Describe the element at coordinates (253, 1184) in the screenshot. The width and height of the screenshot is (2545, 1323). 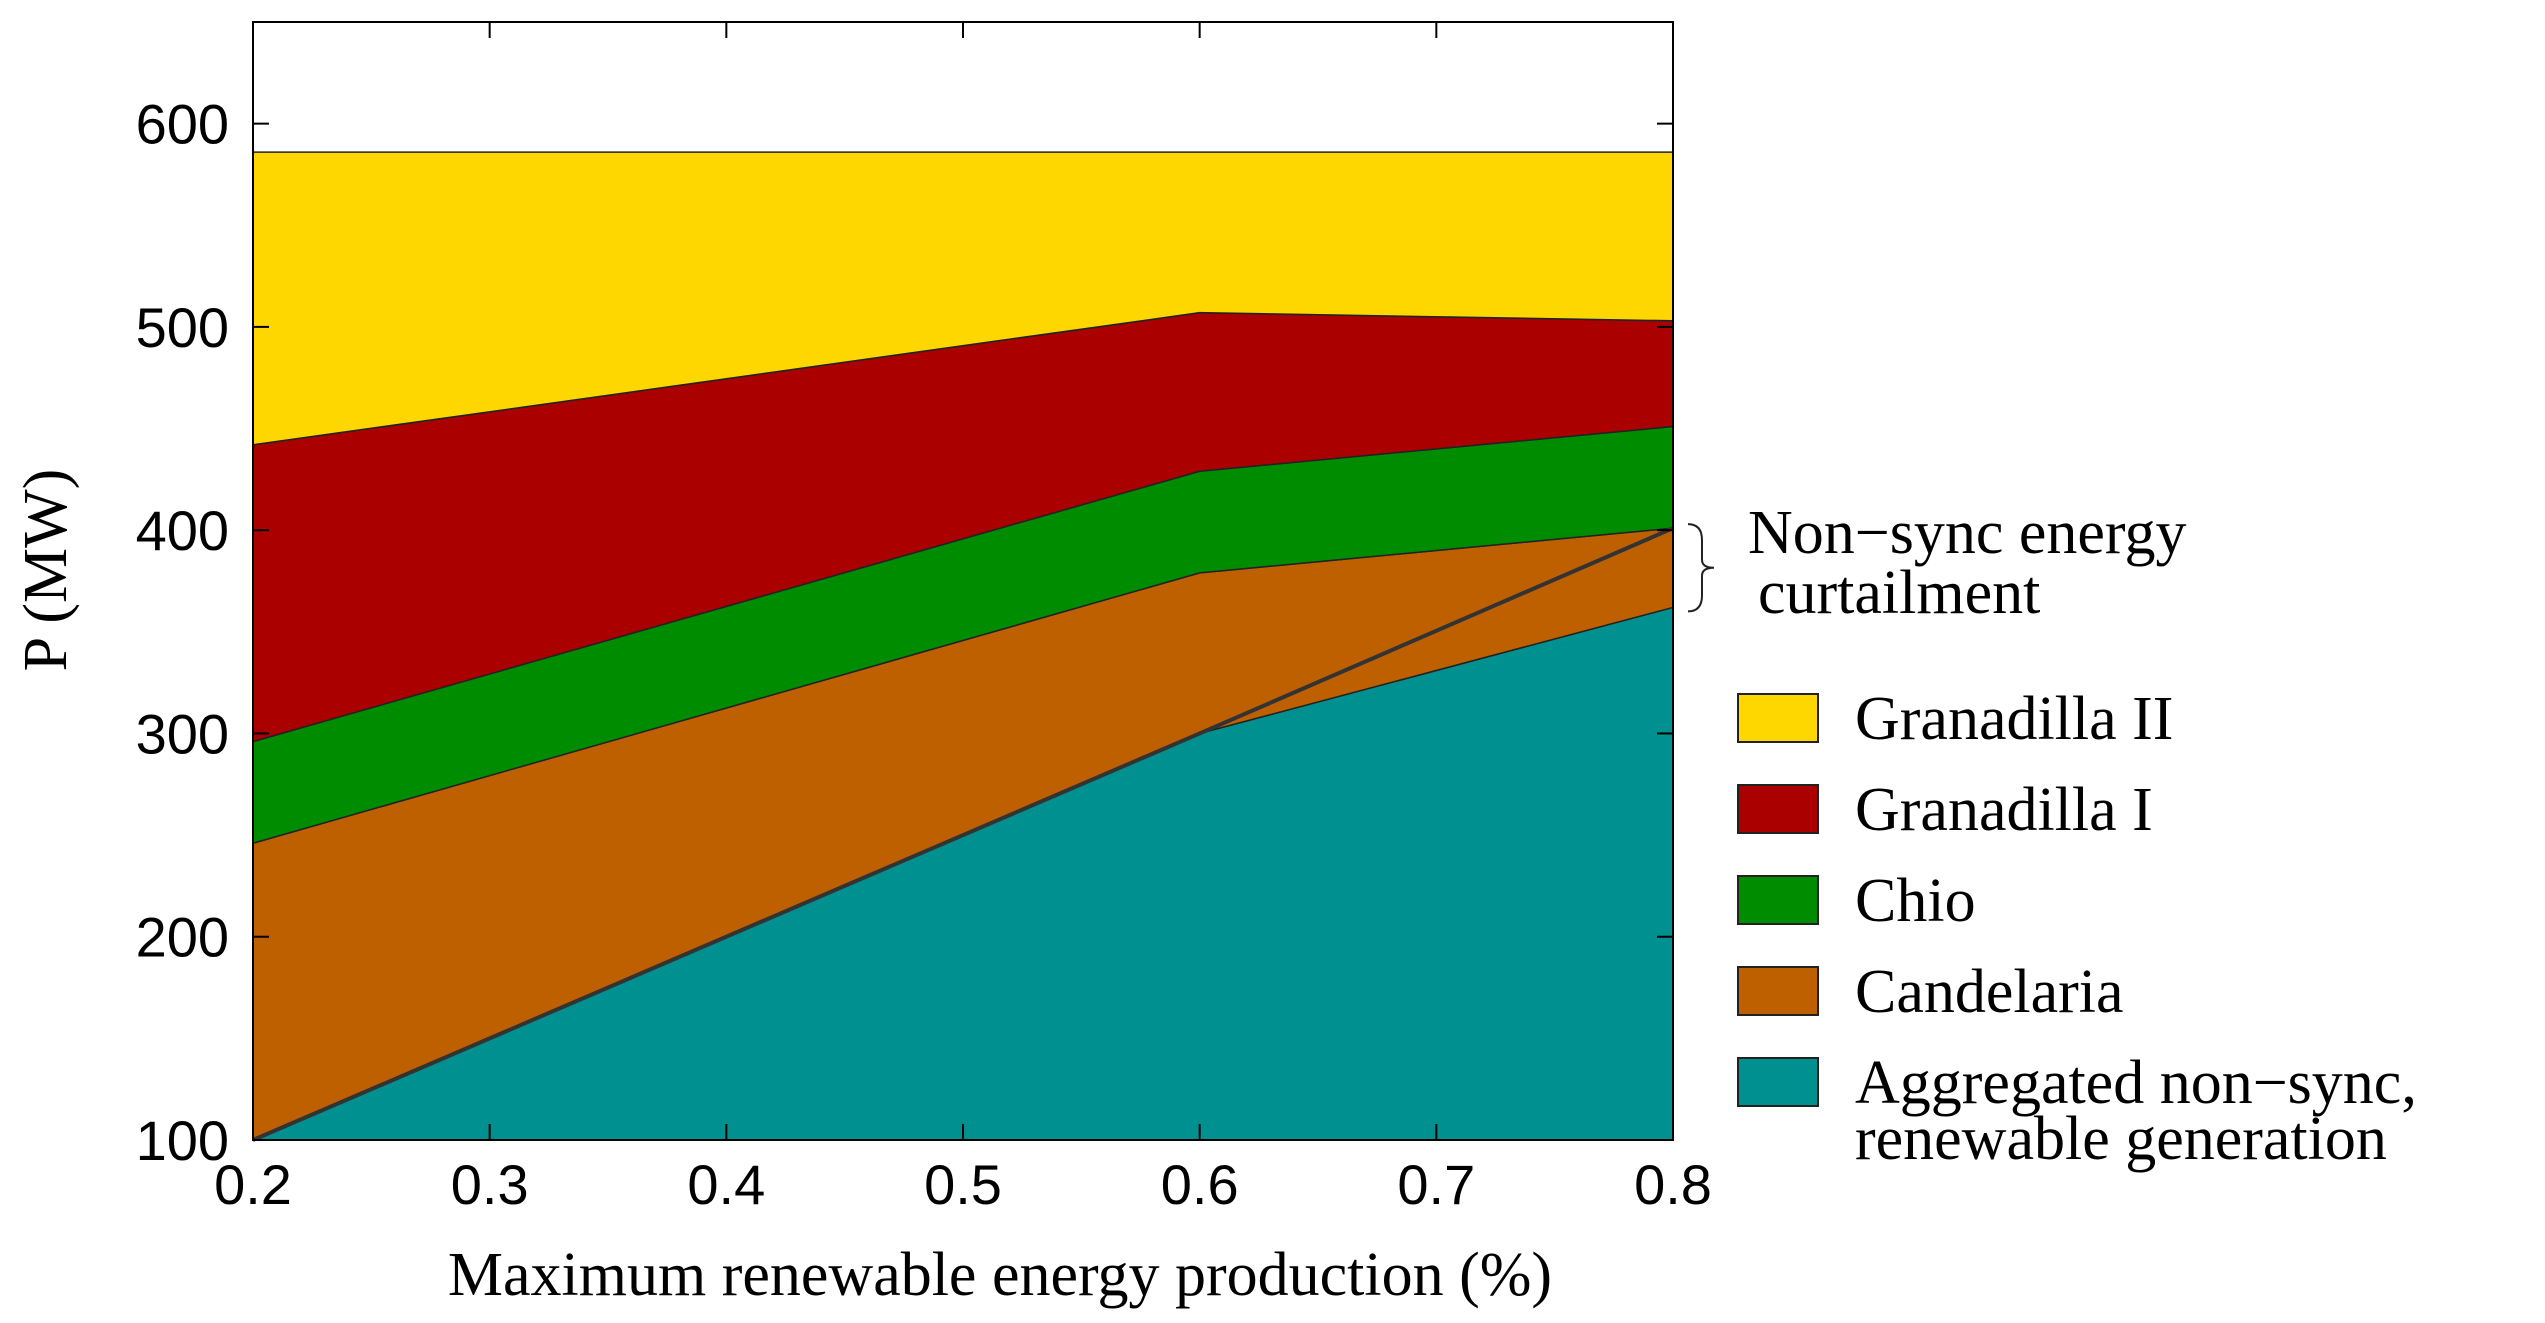
I see `x-tick-label: 0.2` at that location.